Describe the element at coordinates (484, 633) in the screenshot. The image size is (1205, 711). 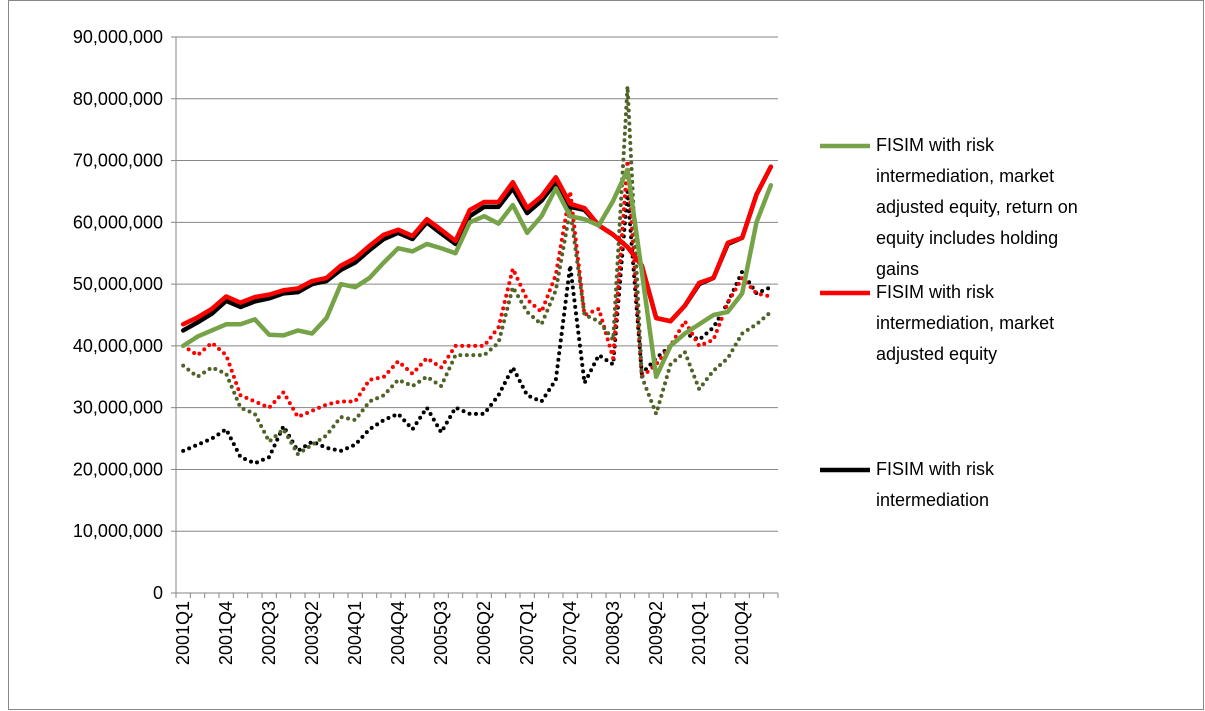
I see `x-tick-label: 2006Q2` at that location.